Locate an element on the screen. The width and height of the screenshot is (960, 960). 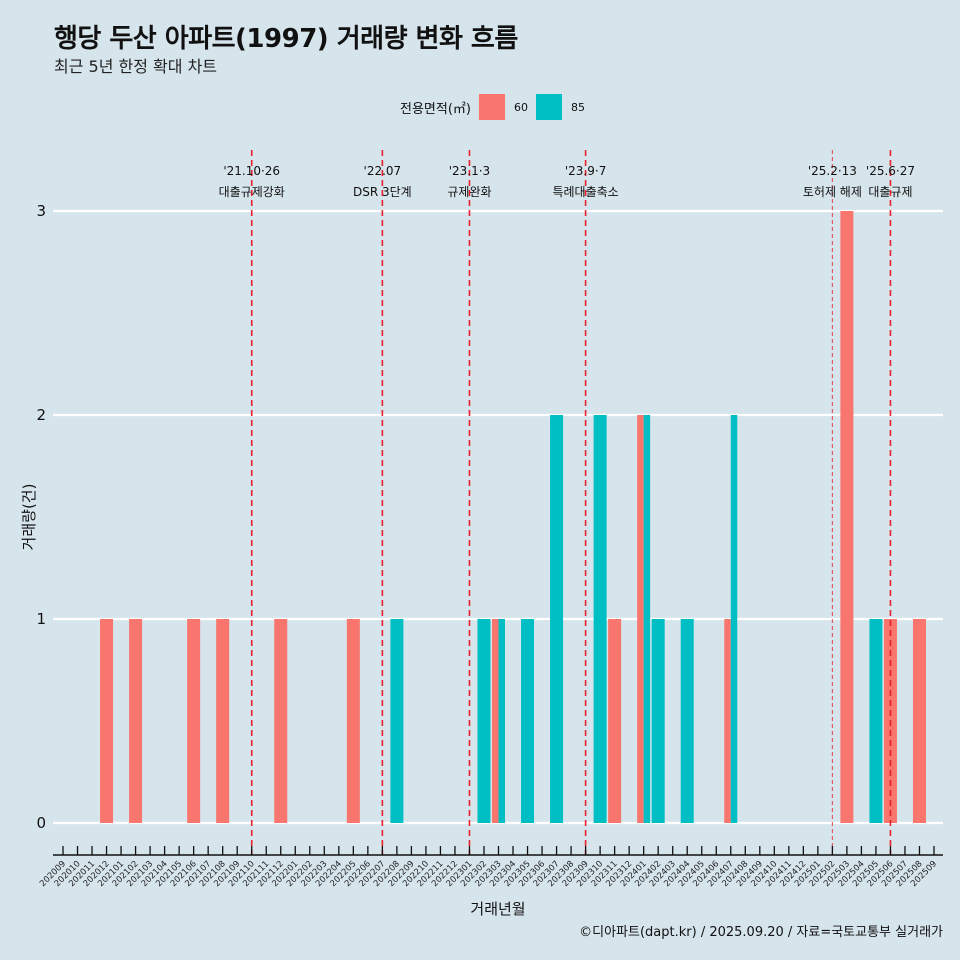
event-date-202207: '22.07 is located at coordinates (383, 171).